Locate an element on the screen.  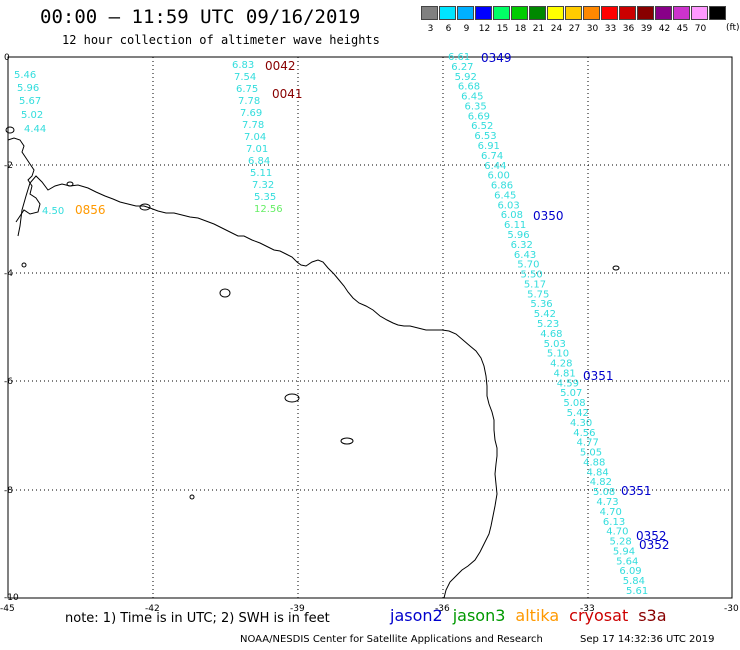
pass-time-label: 0042 is located at coordinates (280, 66).